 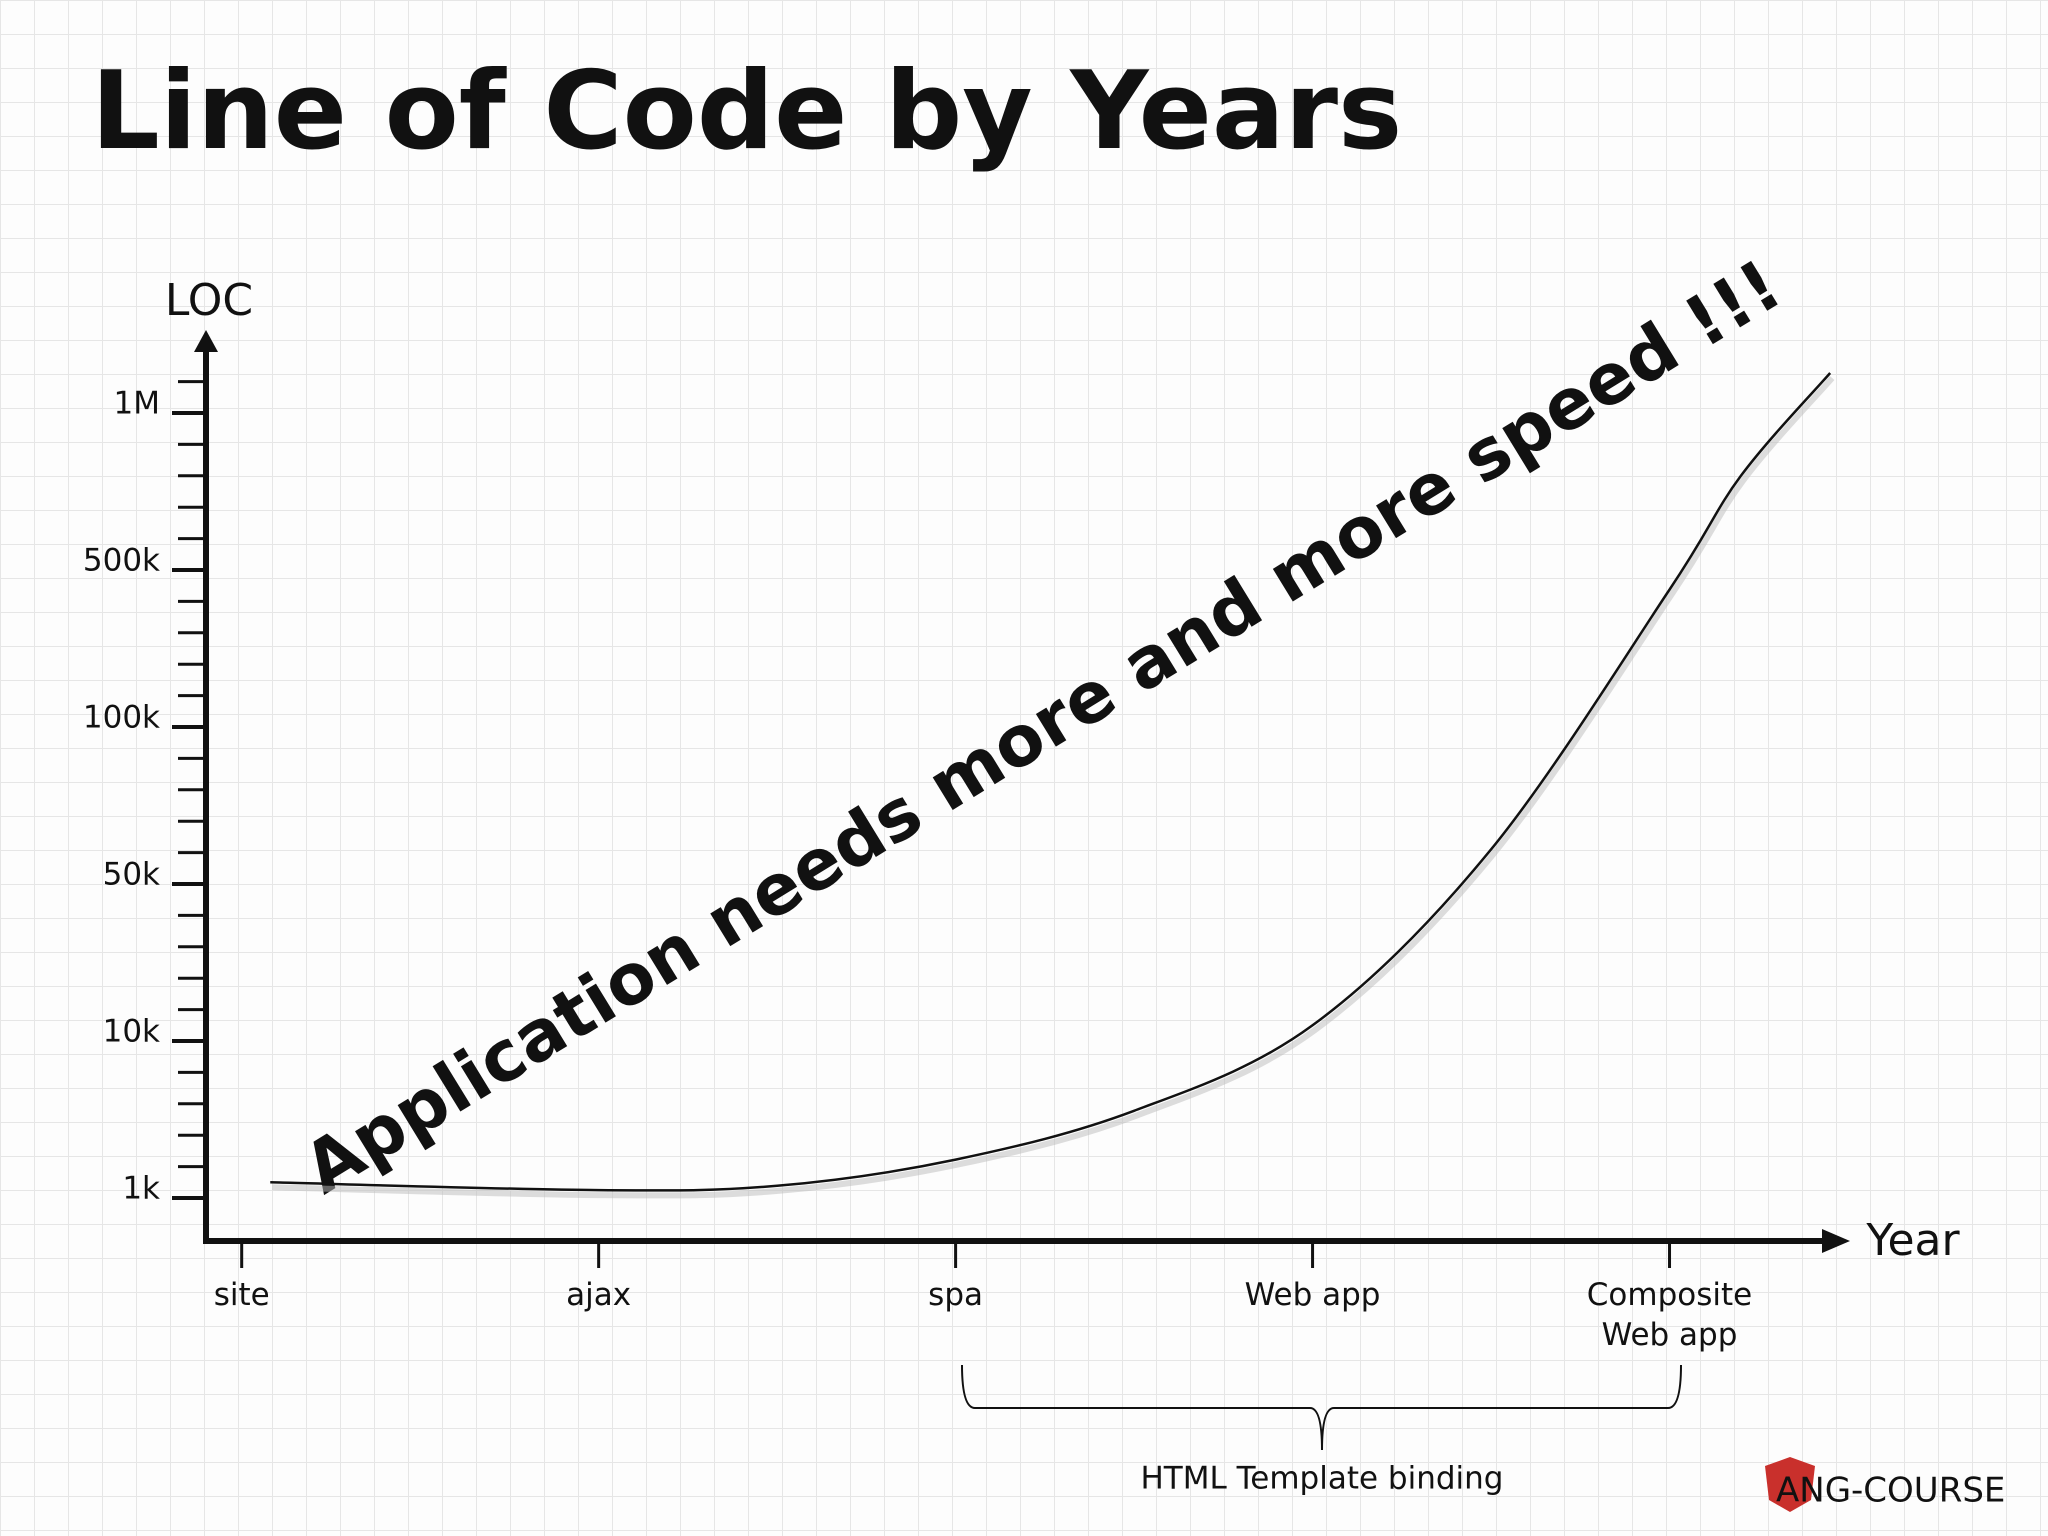 What do you see at coordinates (121, 718) in the screenshot?
I see `y-tick-label: 100k` at bounding box center [121, 718].